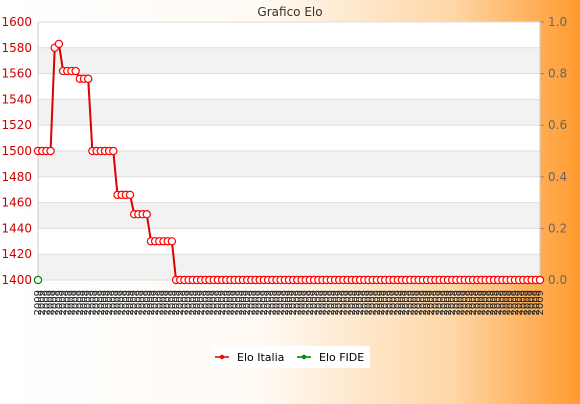 This screenshot has width=580, height=404. What do you see at coordinates (16, 177) in the screenshot?
I see `left-tick-label: 1480` at bounding box center [16, 177].